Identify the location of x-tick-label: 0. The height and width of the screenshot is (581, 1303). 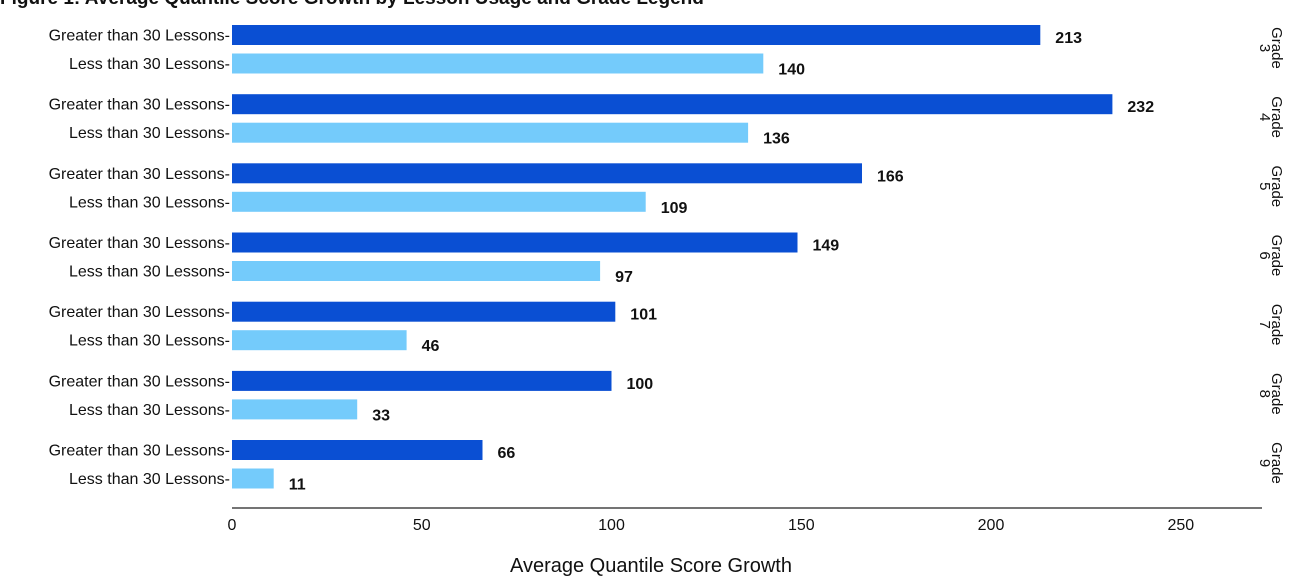
(232, 525).